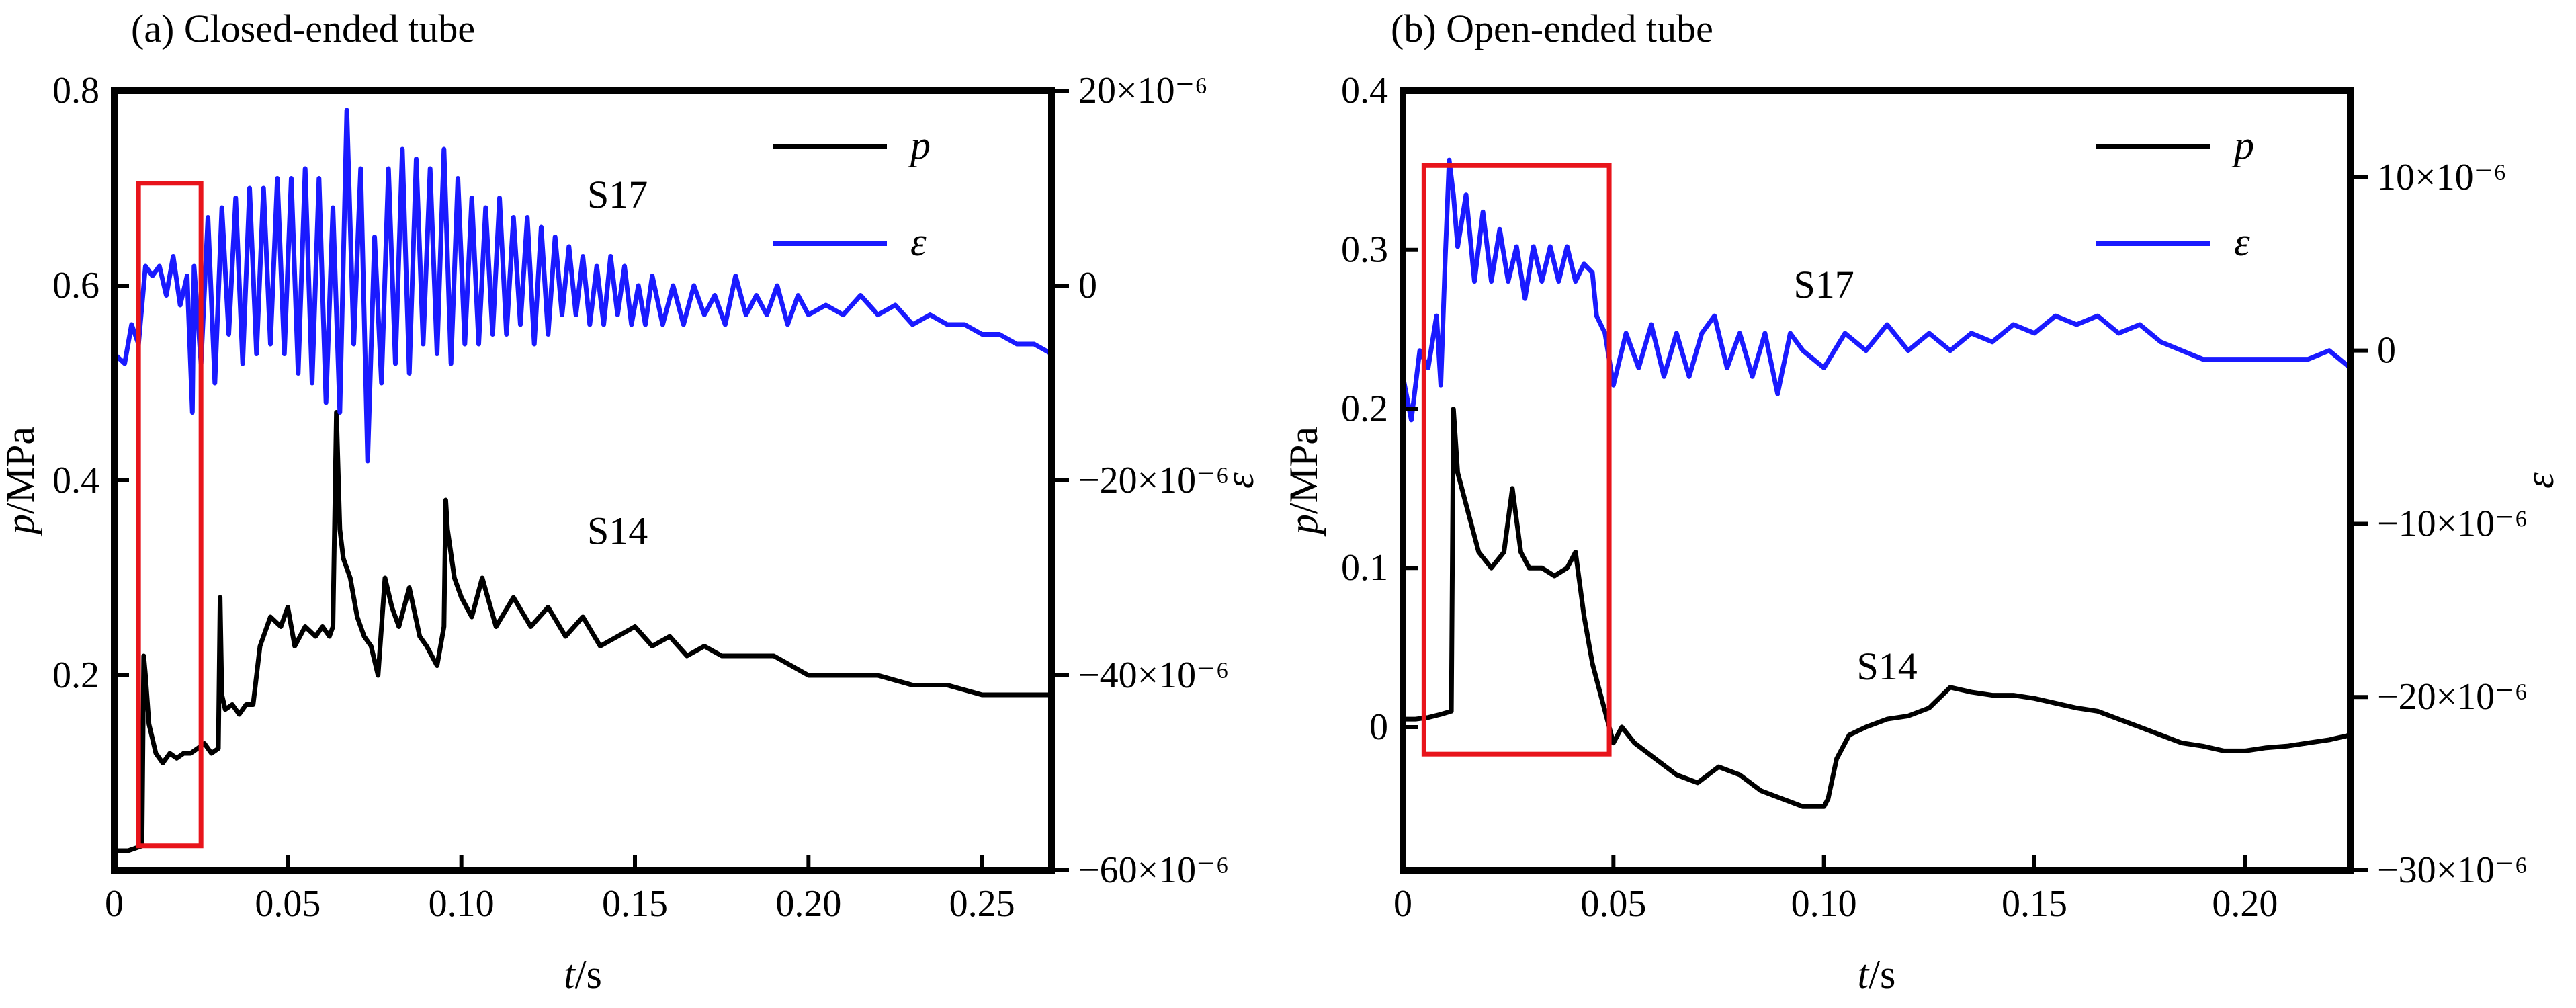 Image resolution: width=2576 pixels, height=1008 pixels. Describe the element at coordinates (462, 904) in the screenshot. I see `x-tick-label-a: 0.10` at that location.